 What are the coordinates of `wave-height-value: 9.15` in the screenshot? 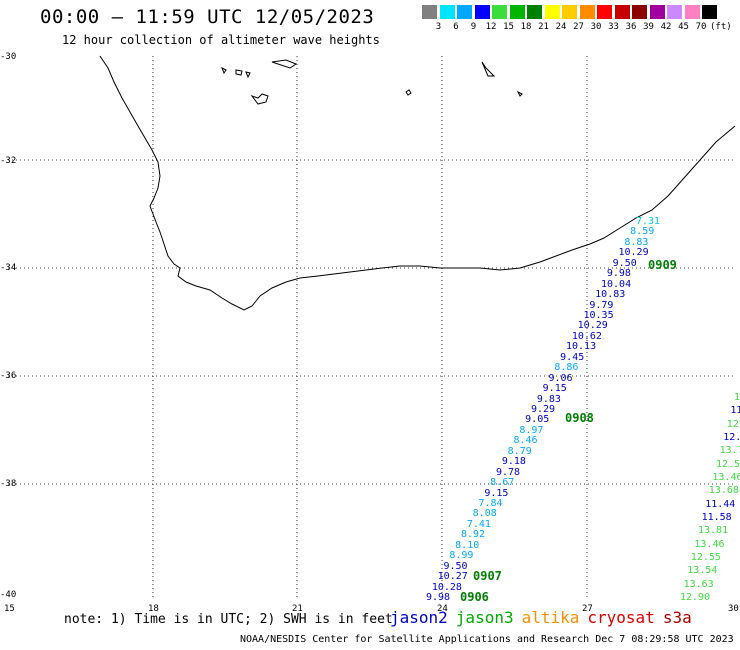 It's located at (554, 389).